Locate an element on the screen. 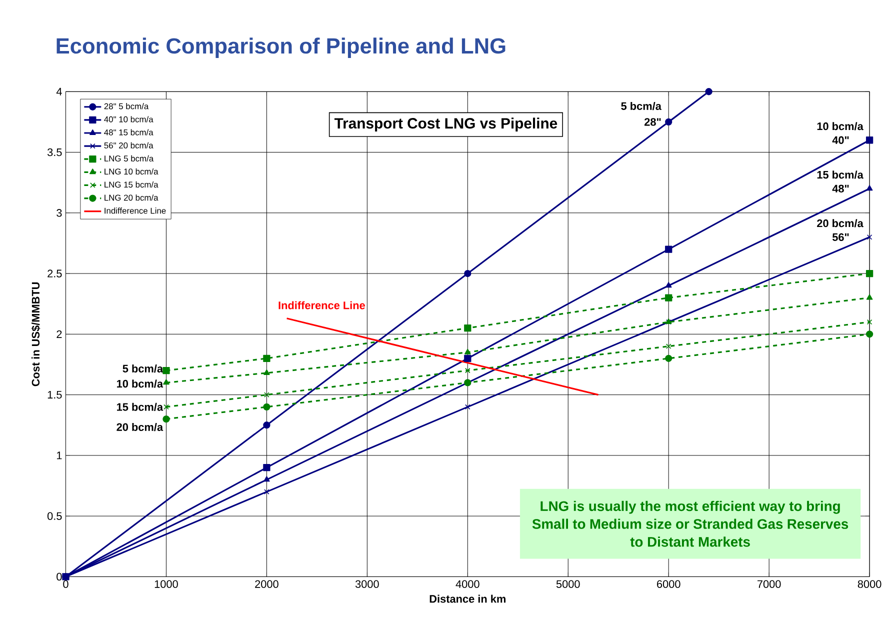  legend-label: Indifference Line is located at coordinates (135, 210).